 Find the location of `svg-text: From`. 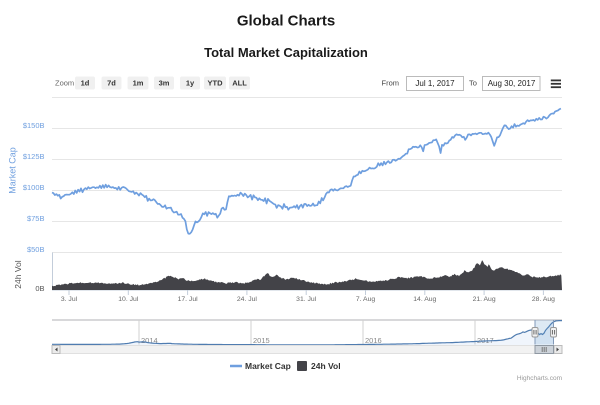

svg-text: From is located at coordinates (391, 83).